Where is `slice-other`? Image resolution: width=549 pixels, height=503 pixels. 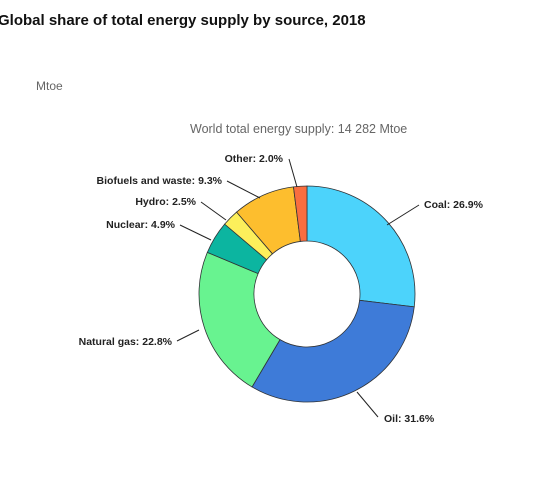 slice-other is located at coordinates (300, 213).